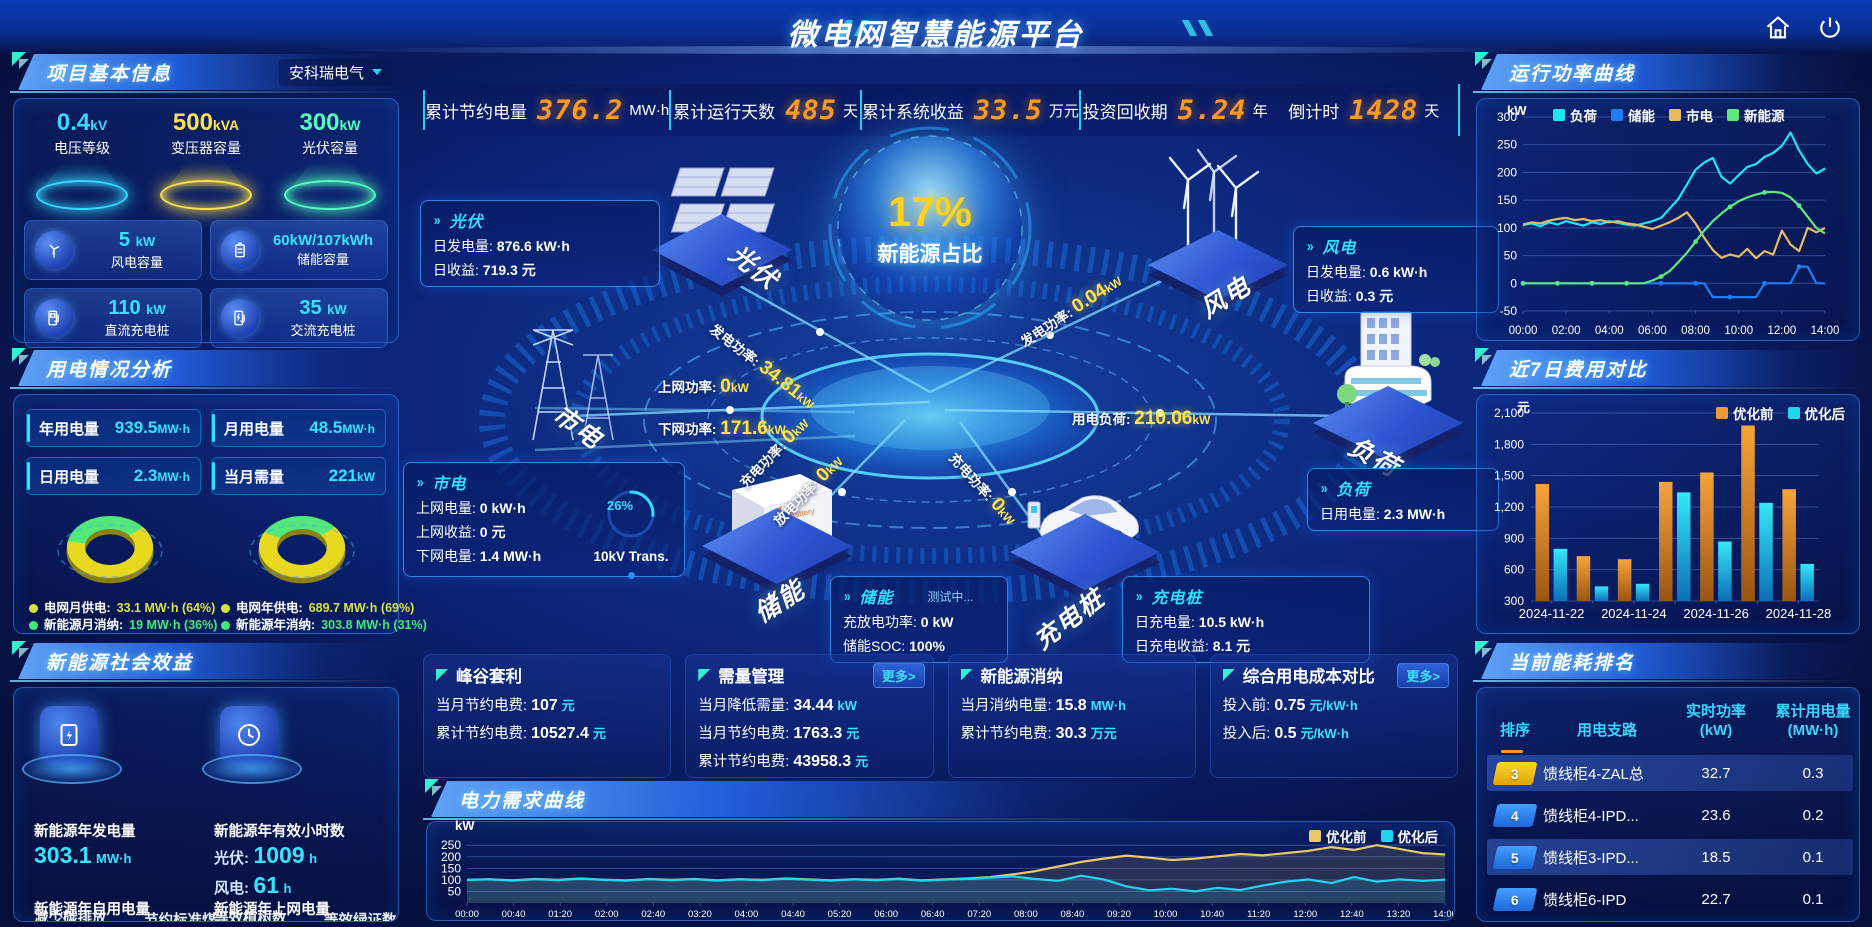 The width and height of the screenshot is (1872, 927). Describe the element at coordinates (540, 243) in the screenshot. I see `pv-info-box: » 光伏 日发电量: 876.6 kW·h 日收益: 719.3 元` at that location.